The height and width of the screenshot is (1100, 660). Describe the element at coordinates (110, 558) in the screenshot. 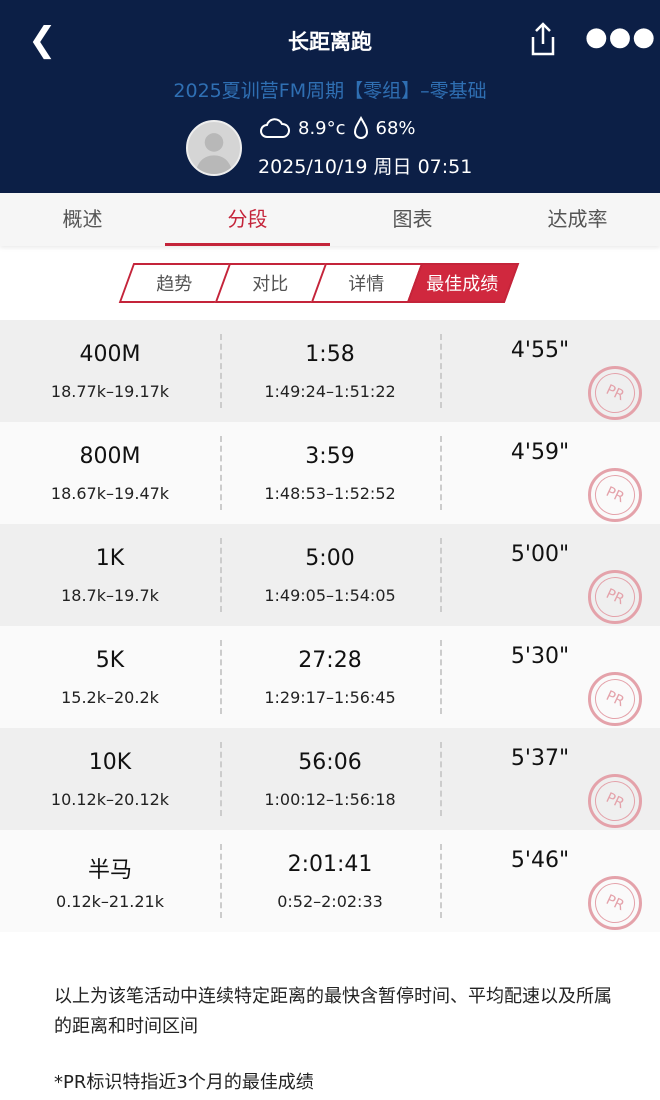

I see `distance: 1K` at that location.